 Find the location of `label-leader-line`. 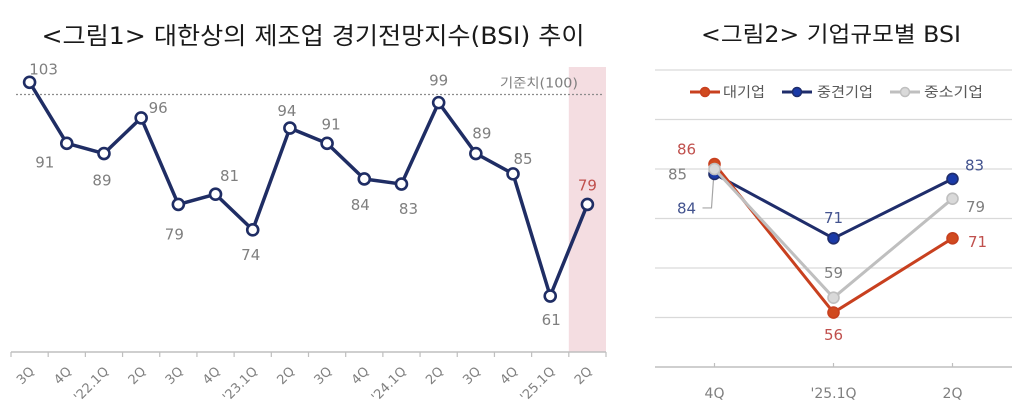

label-leader-line is located at coordinates (708, 193).